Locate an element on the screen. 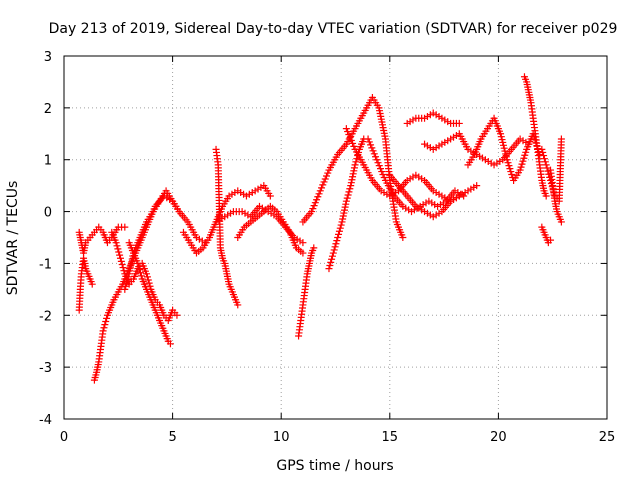 The image size is (640, 480). x-tick-label: 15 is located at coordinates (390, 437).